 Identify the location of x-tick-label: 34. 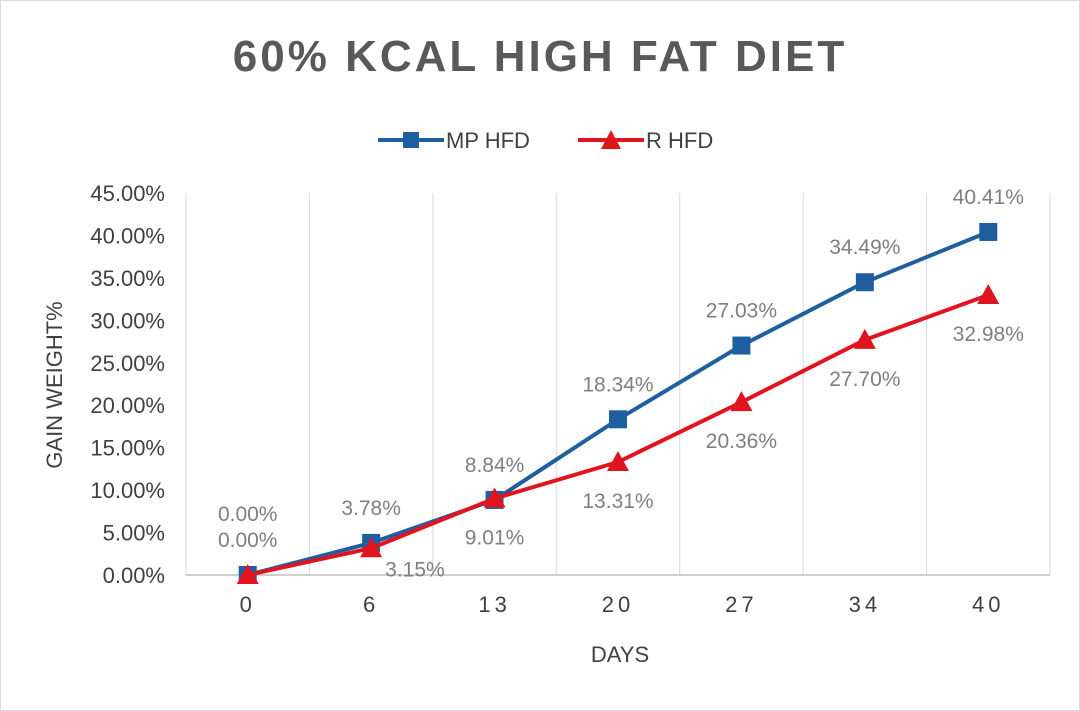
(865, 604).